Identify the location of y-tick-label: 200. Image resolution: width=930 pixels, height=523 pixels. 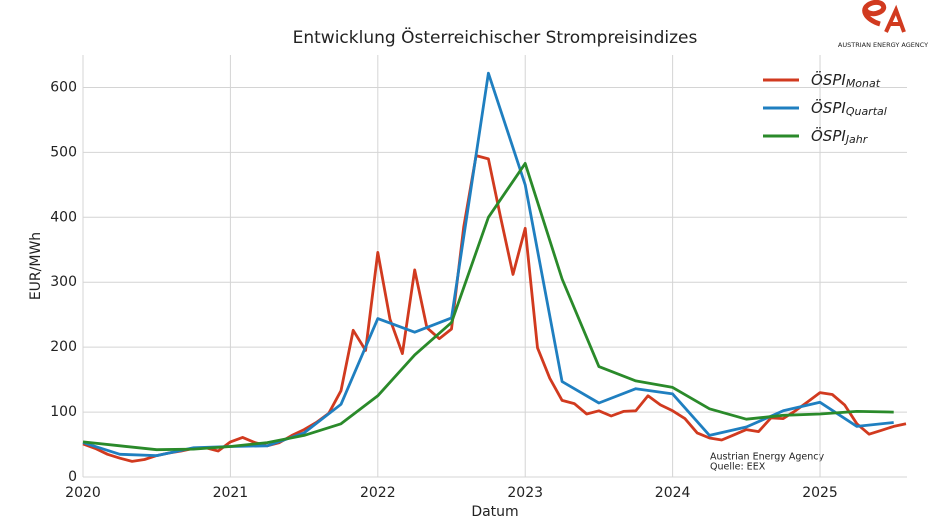
(63, 347).